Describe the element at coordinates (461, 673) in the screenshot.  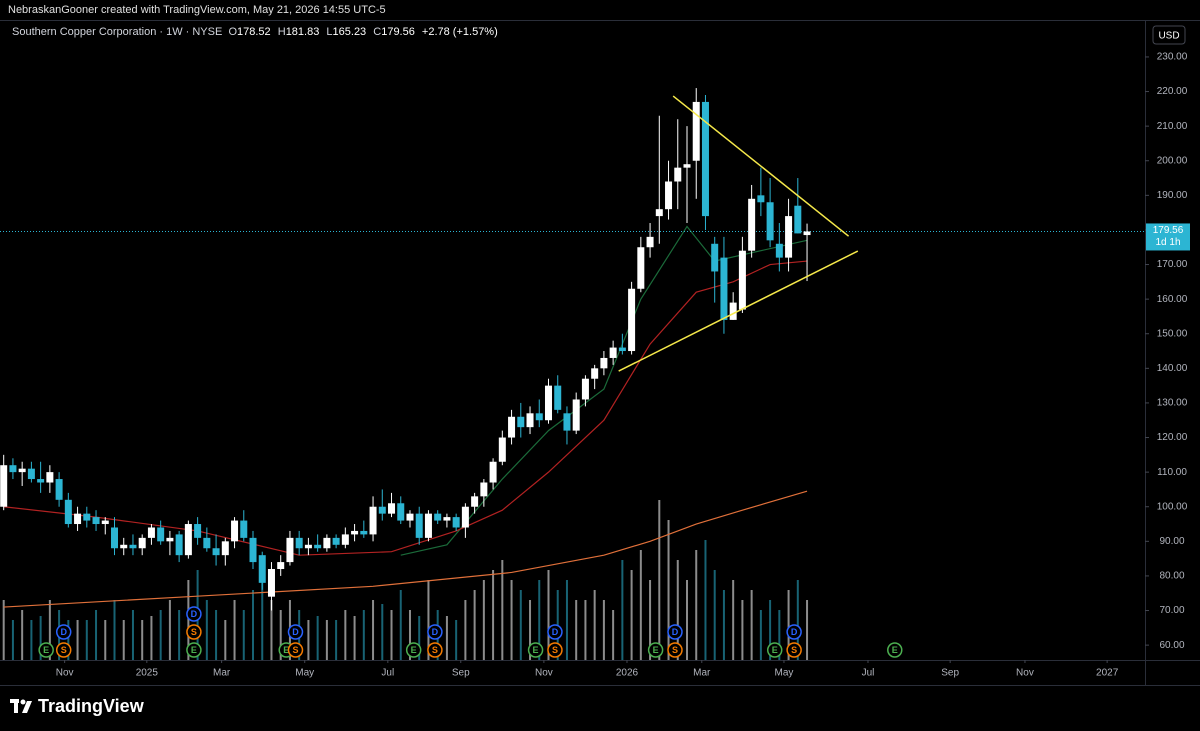
I see `x-tick-label: Sep` at that location.